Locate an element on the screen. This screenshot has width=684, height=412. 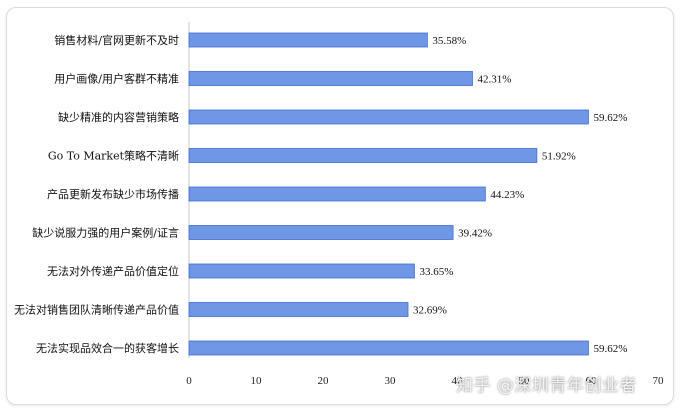
category-label: 用户画像/用户客群不精准 is located at coordinates (116, 79).